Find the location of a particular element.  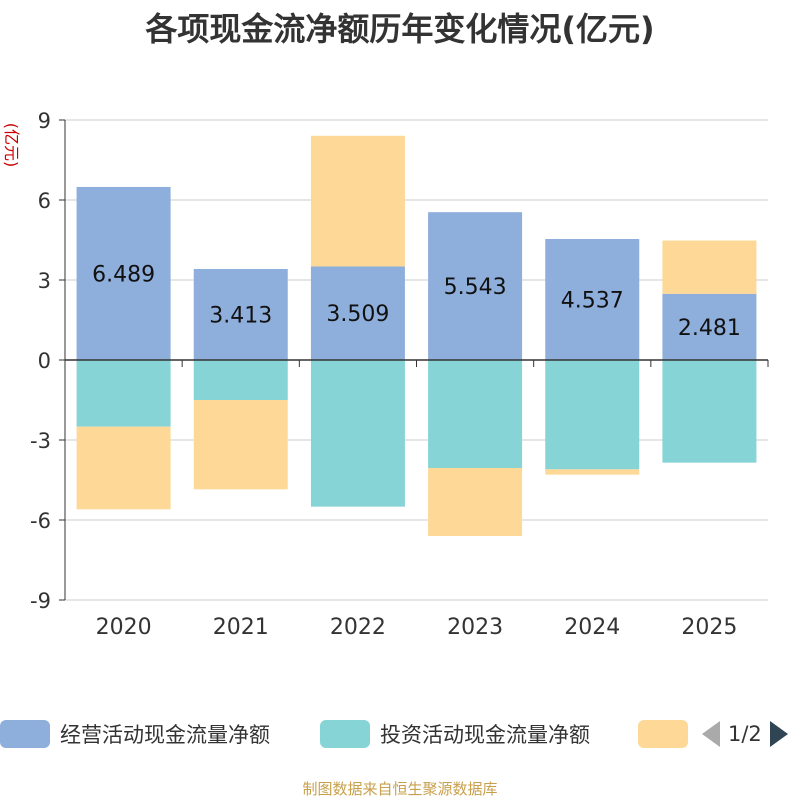

legend: 经营活动现金流量净额 投资活动现金流量净额 1/2 is located at coordinates (400, 734).